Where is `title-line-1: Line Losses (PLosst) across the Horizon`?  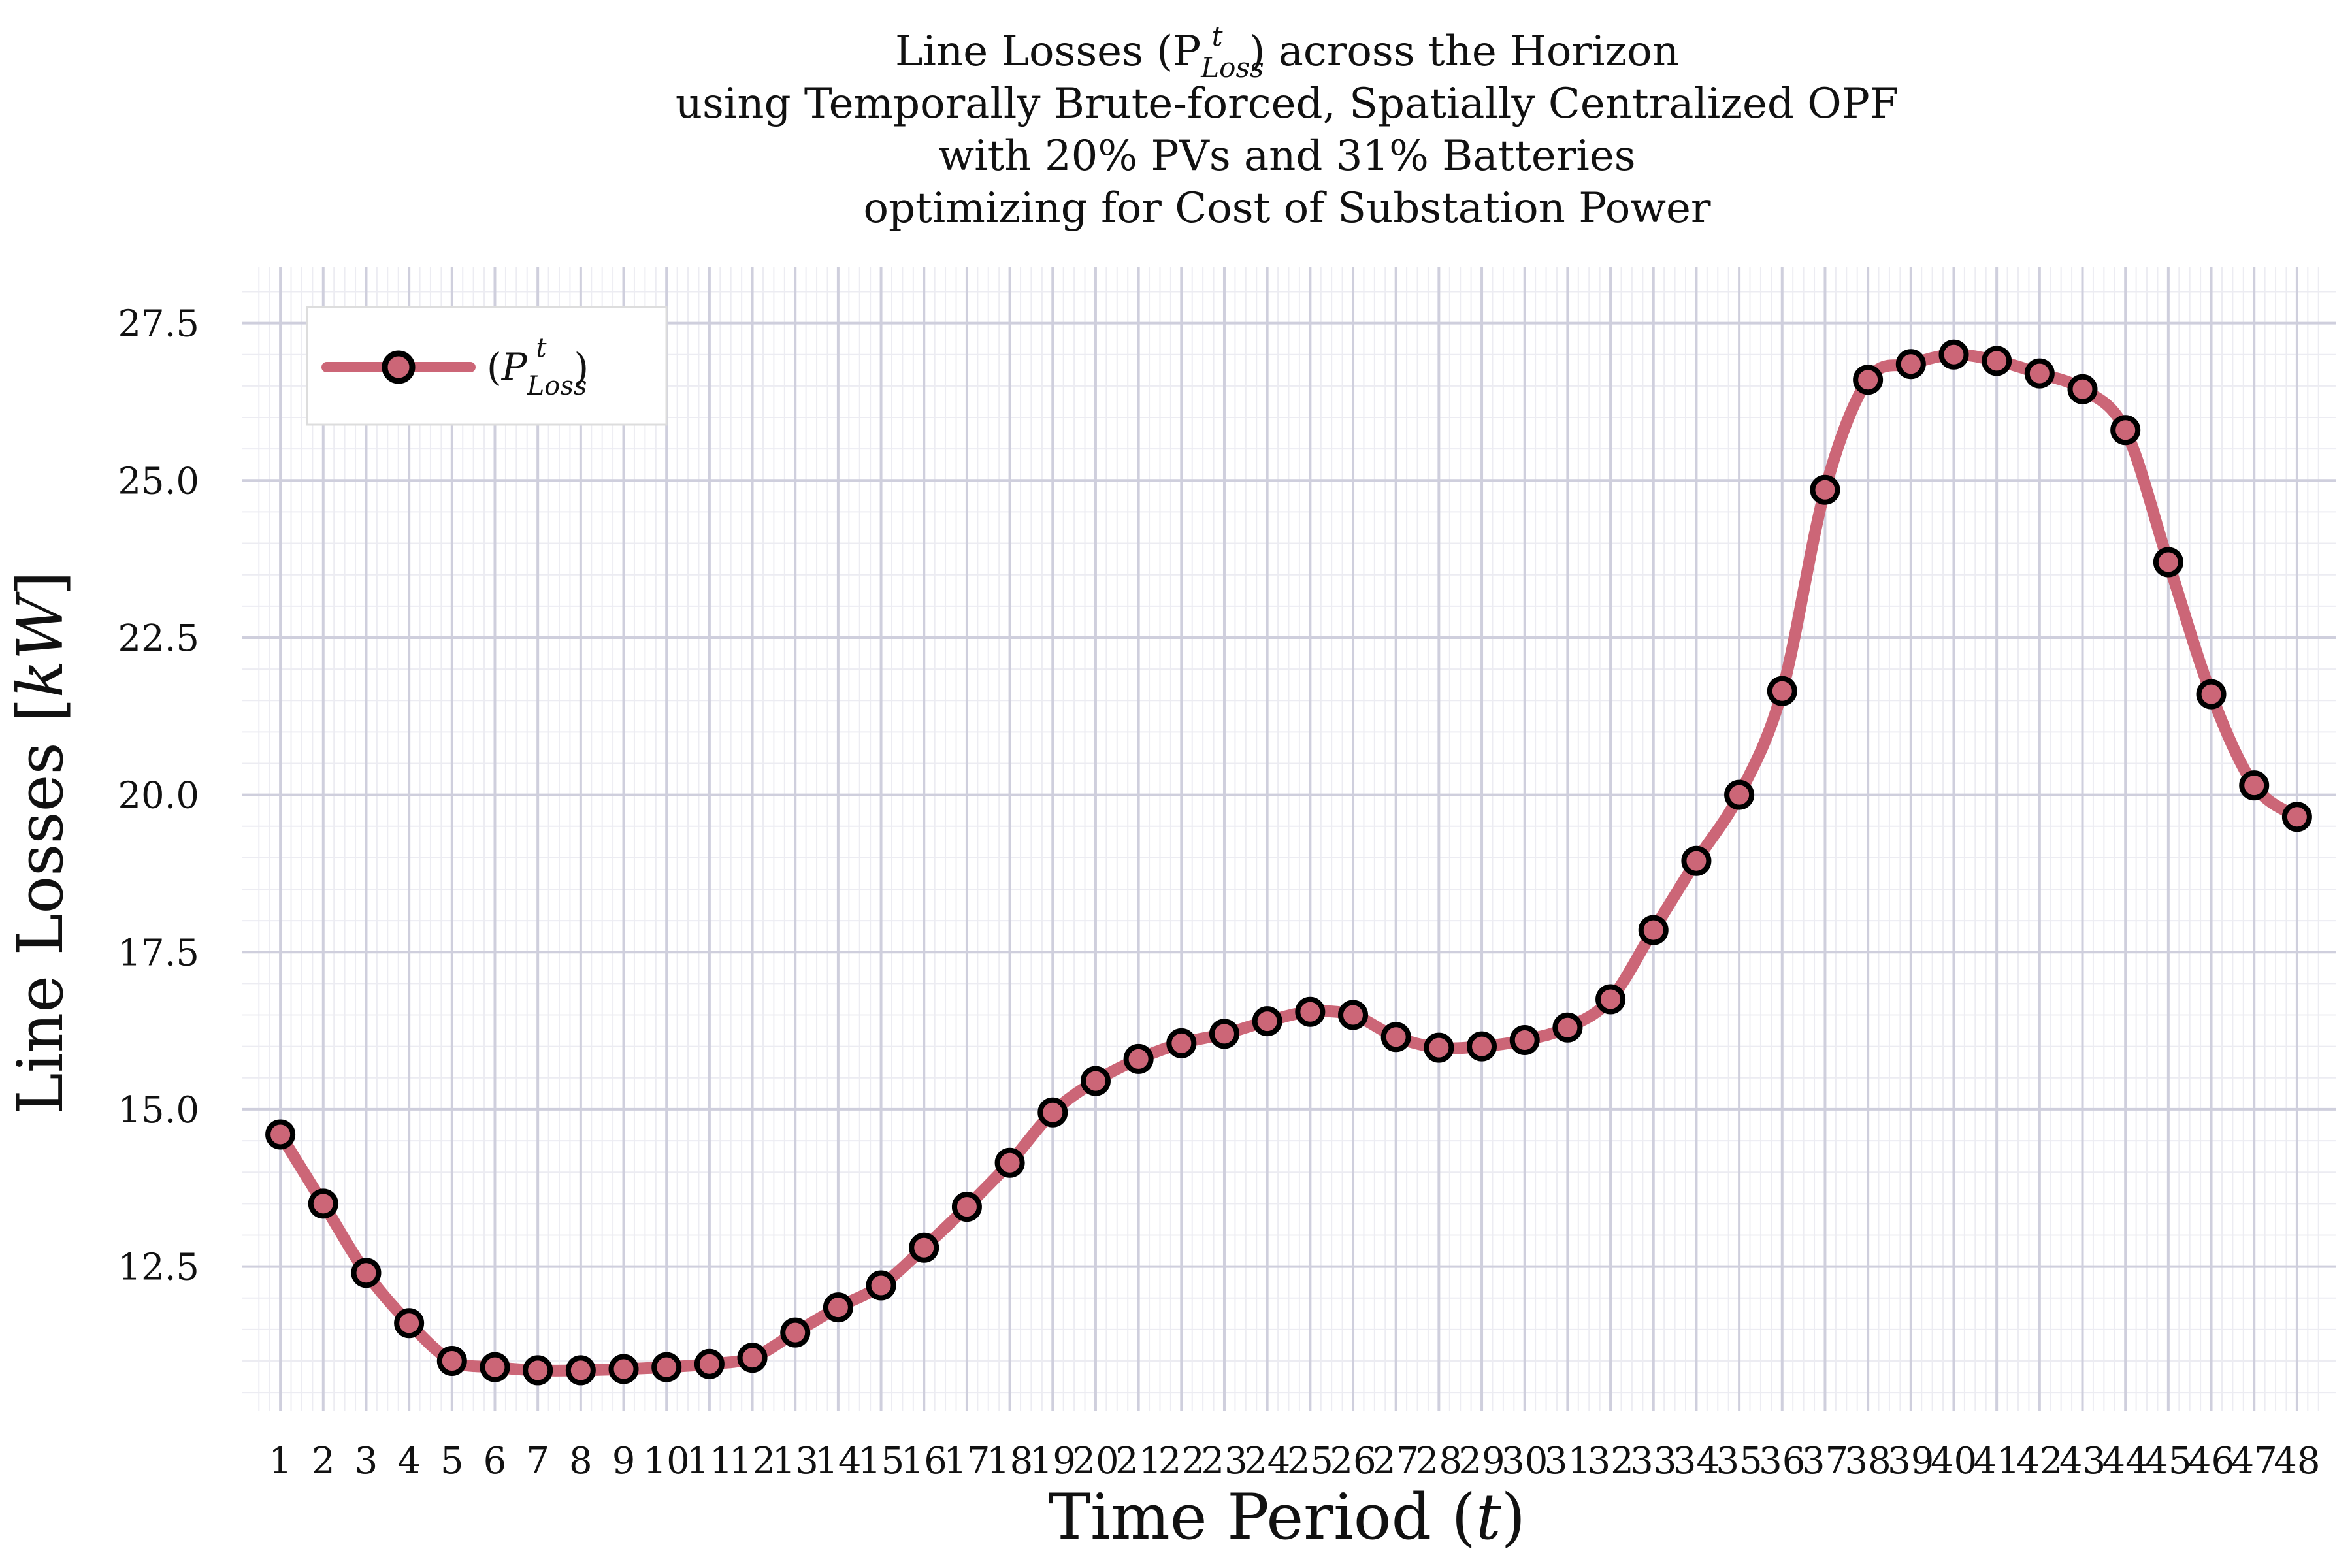 title-line-1: Line Losses (PLosst) across the Horizon is located at coordinates (1287, 52).